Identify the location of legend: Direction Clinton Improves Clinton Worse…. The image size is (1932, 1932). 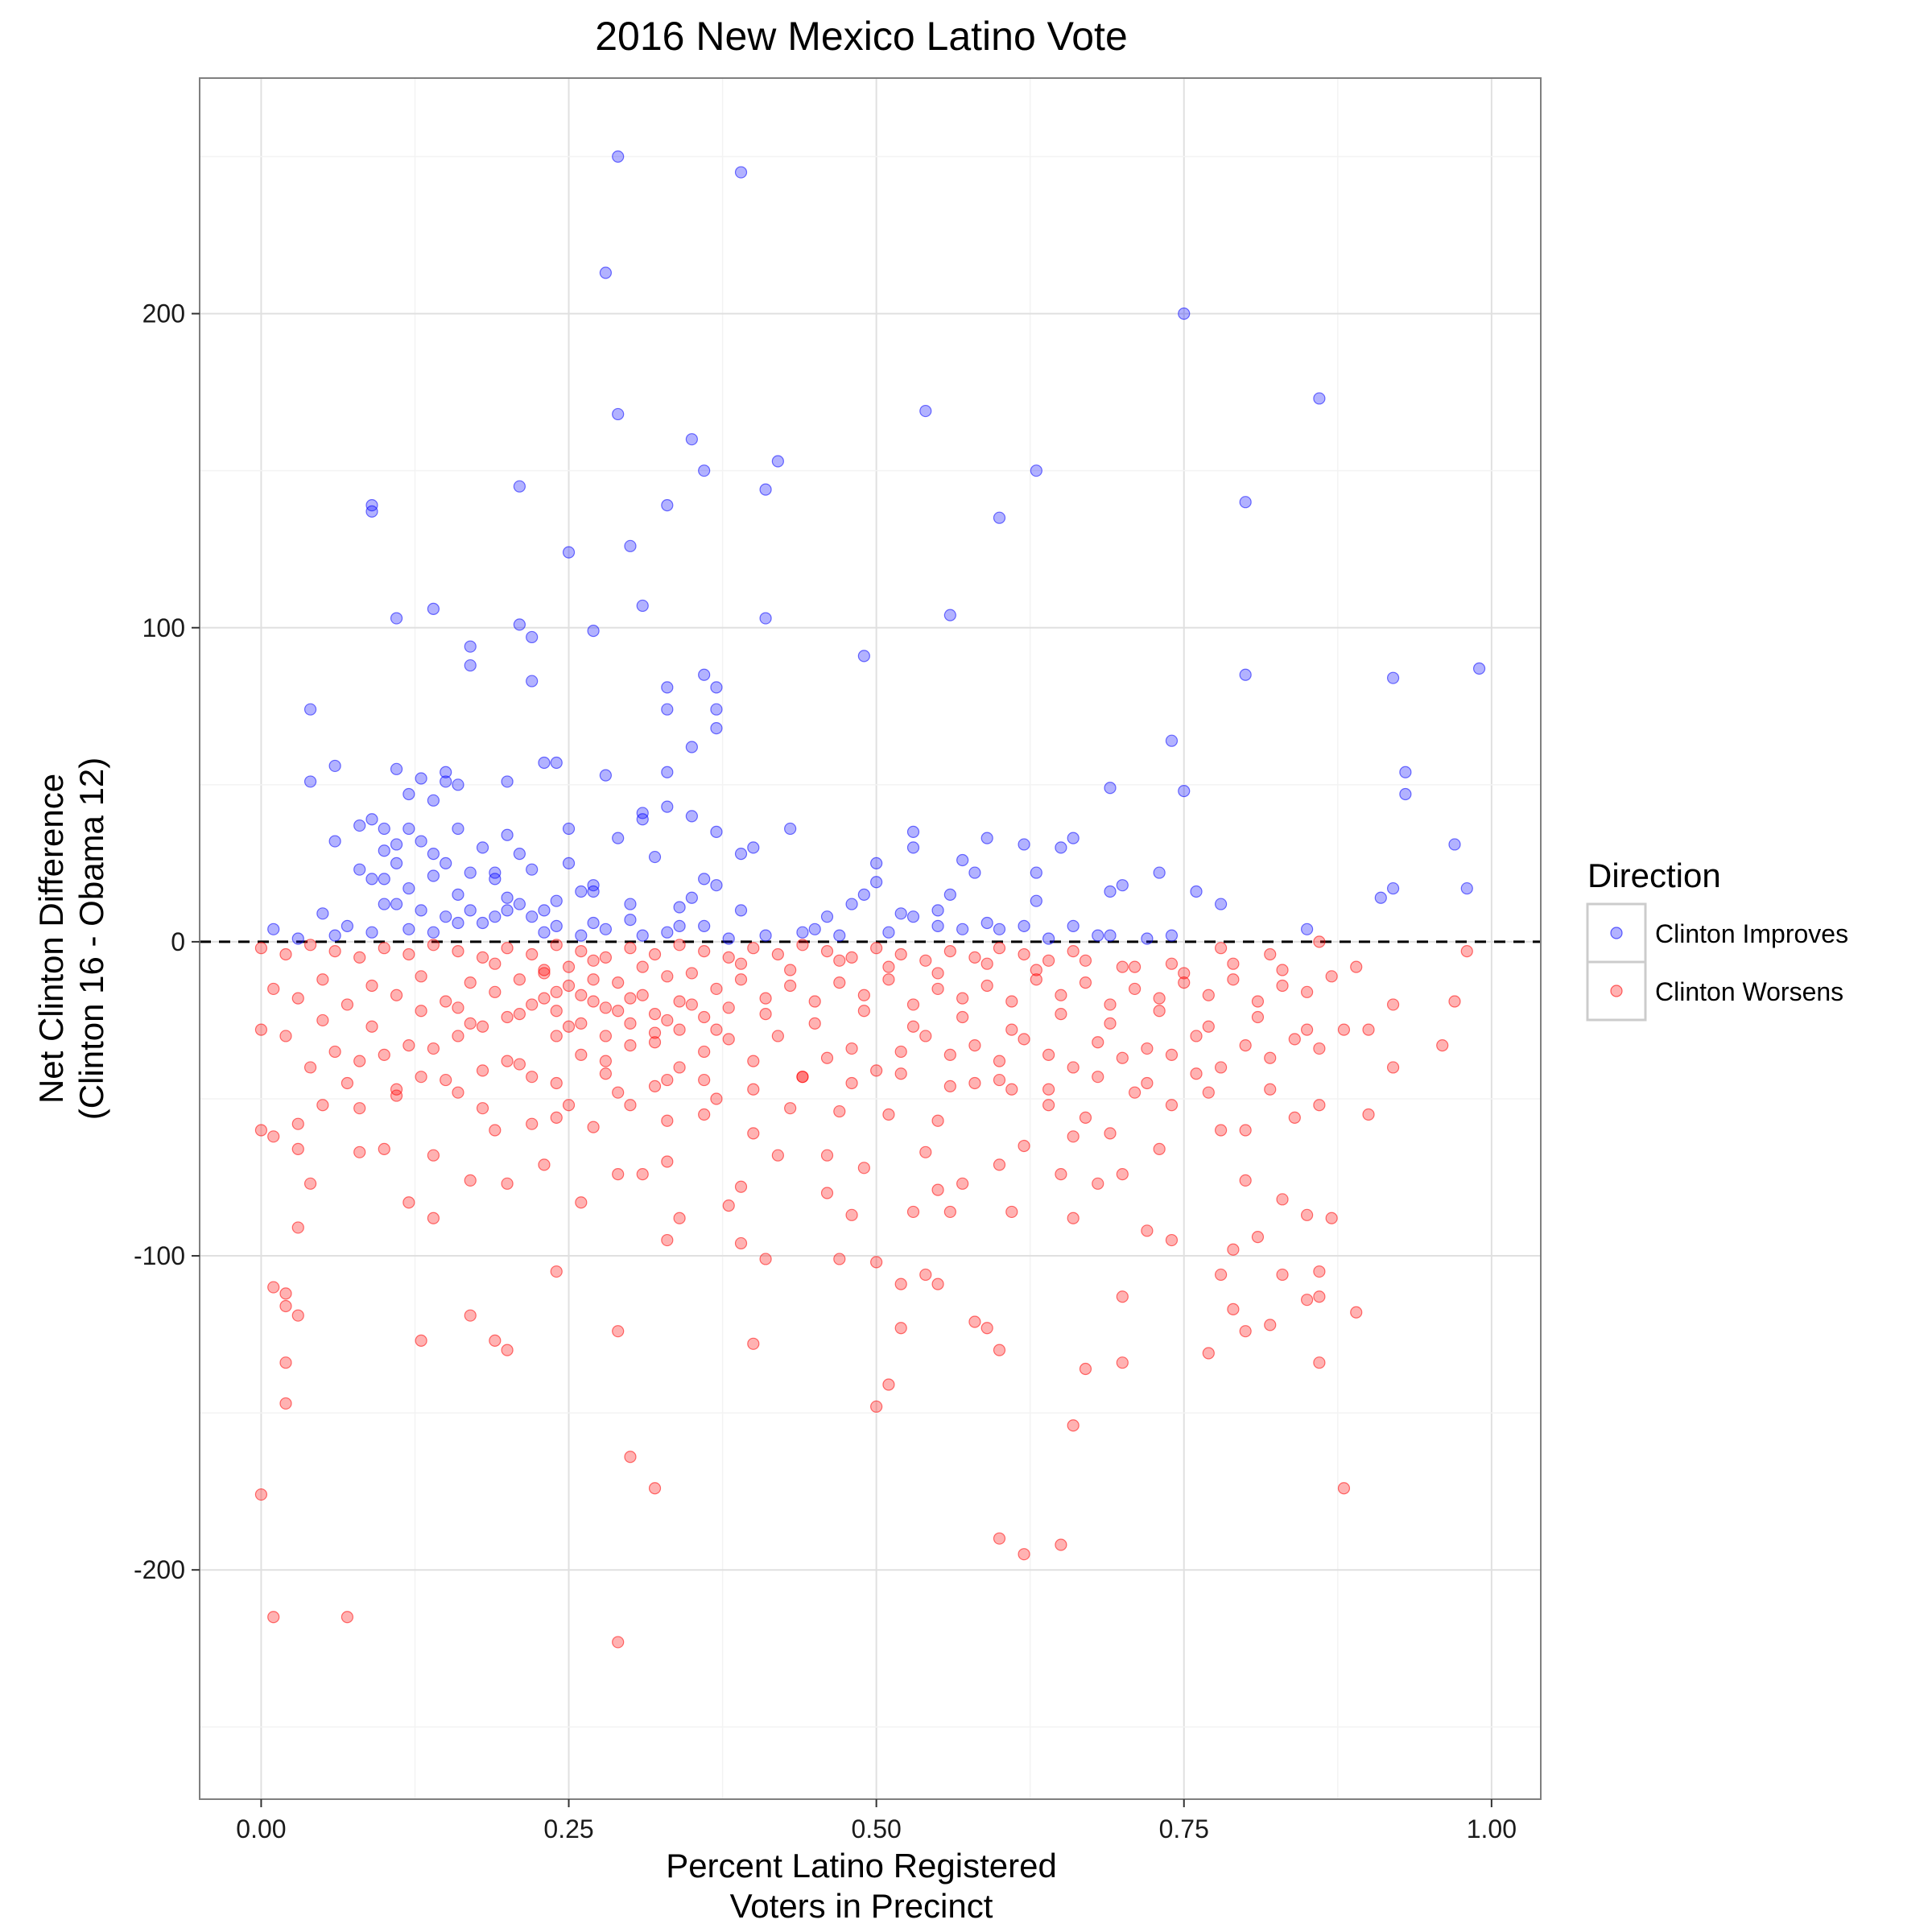
(1717, 939).